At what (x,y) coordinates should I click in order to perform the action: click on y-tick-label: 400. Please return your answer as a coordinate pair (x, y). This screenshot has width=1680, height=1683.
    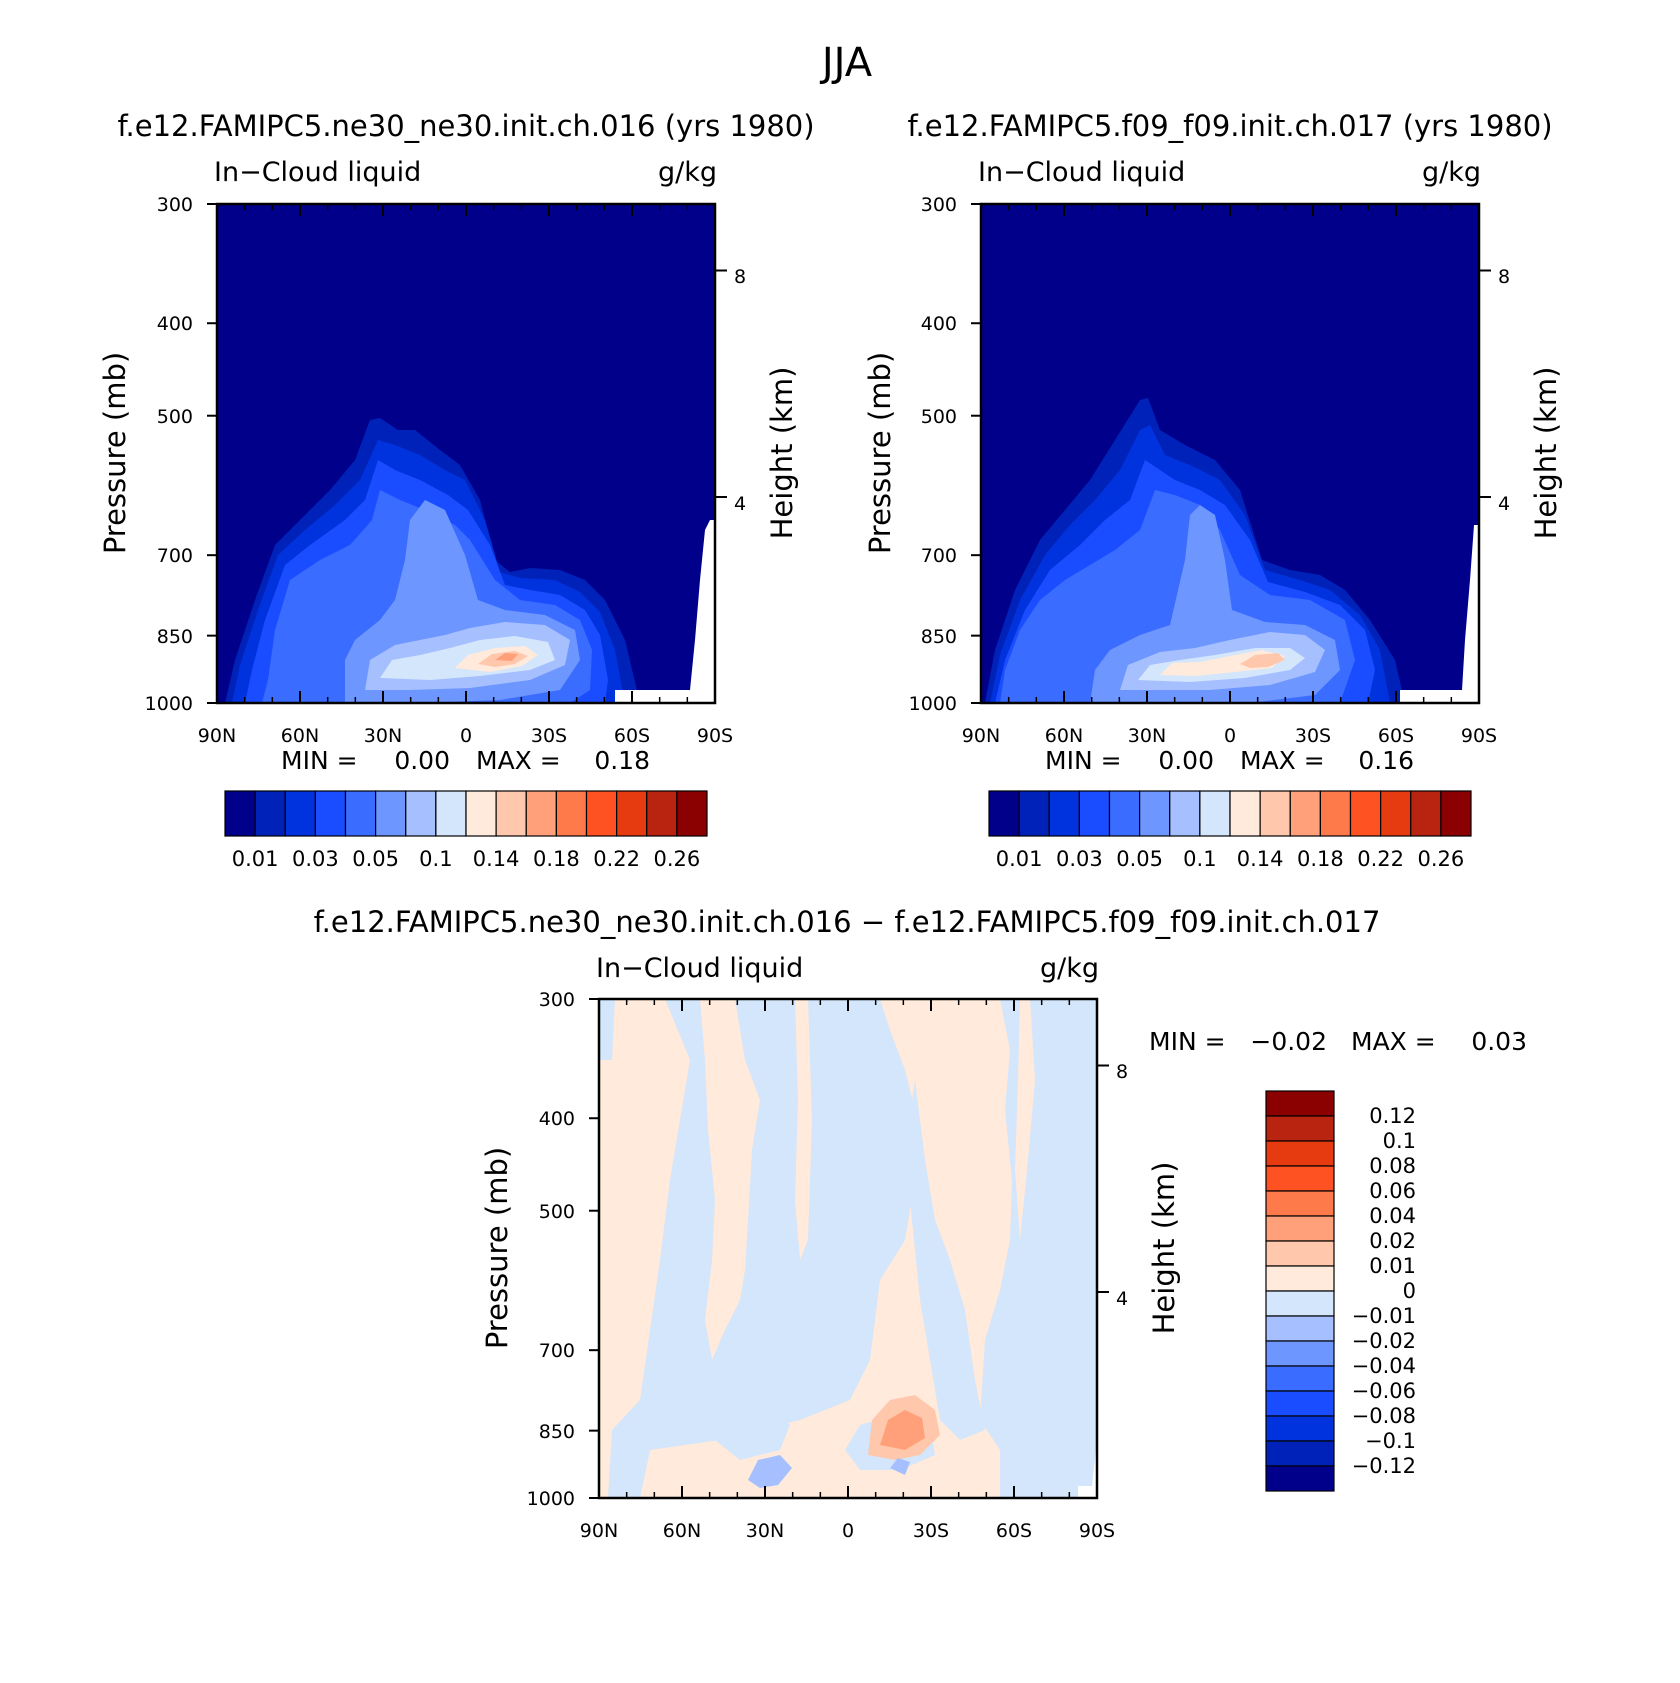
    Looking at the image, I should click on (557, 1119).